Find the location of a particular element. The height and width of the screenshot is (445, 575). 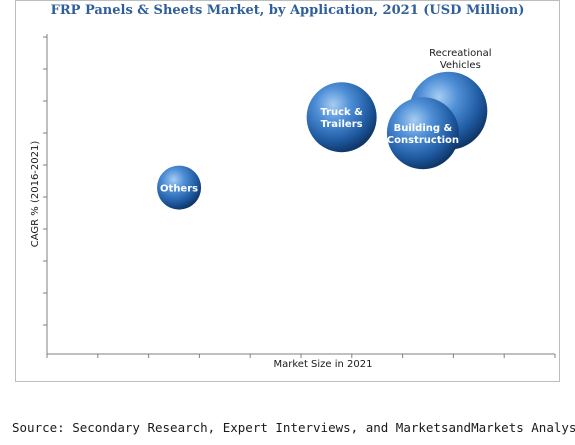

y-axis-label: CAGR % (2016-2021) is located at coordinates (35, 194).